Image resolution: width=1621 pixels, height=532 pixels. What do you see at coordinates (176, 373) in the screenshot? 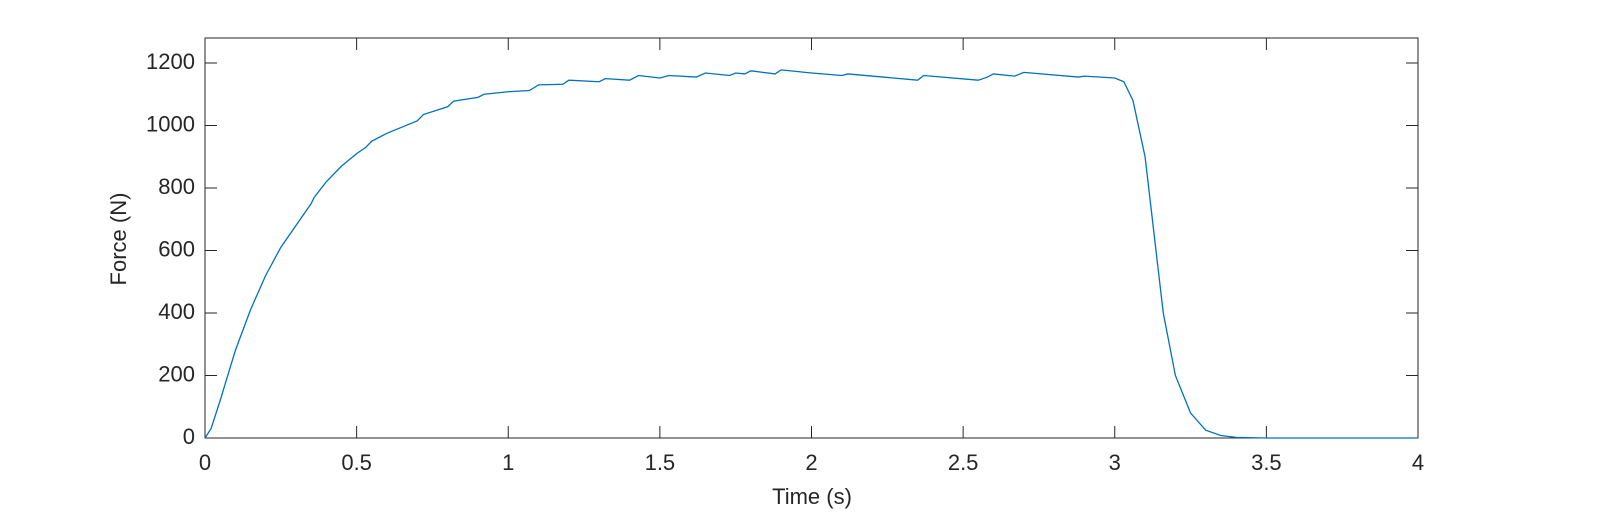
I see `y-tick-label: 200` at bounding box center [176, 373].